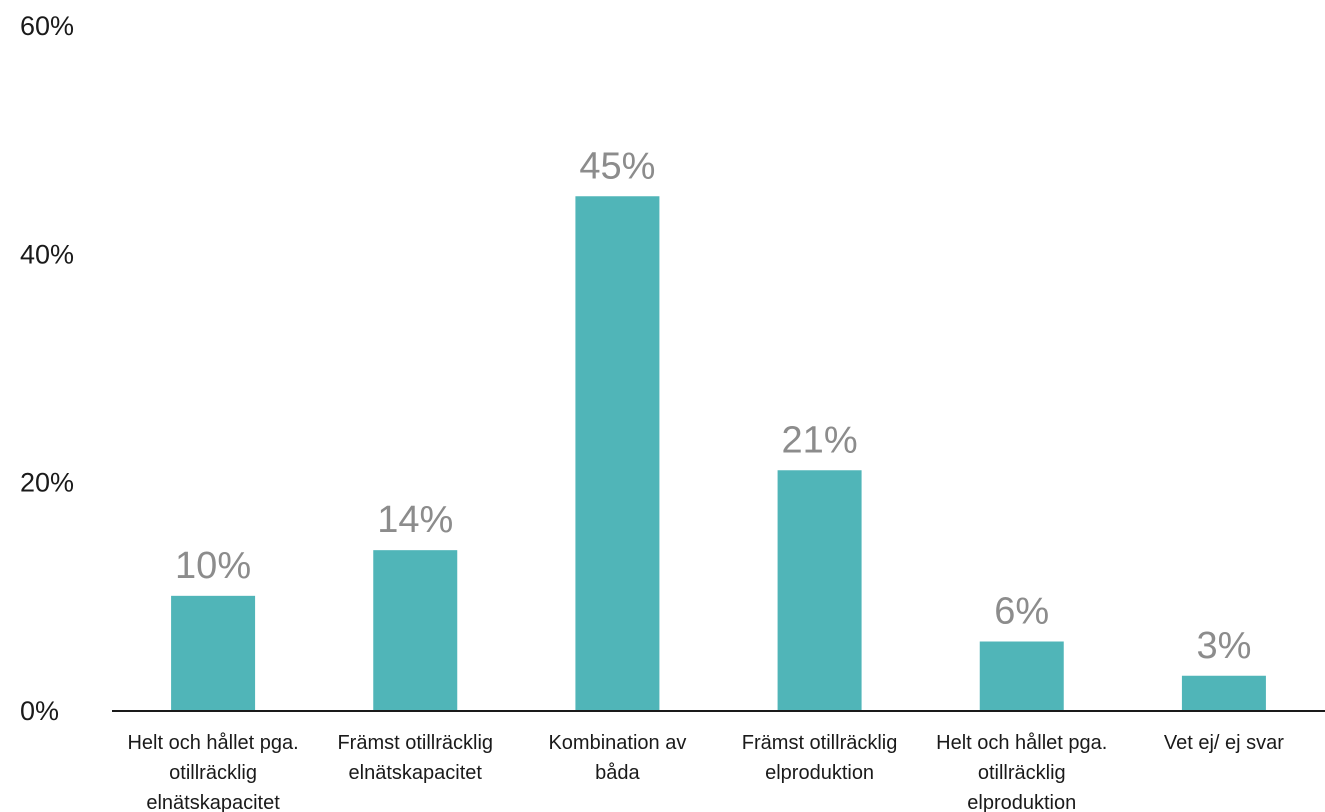  Describe the element at coordinates (820, 758) in the screenshot. I see `x-tick-label: Främst otillräcklig elproduktion` at that location.